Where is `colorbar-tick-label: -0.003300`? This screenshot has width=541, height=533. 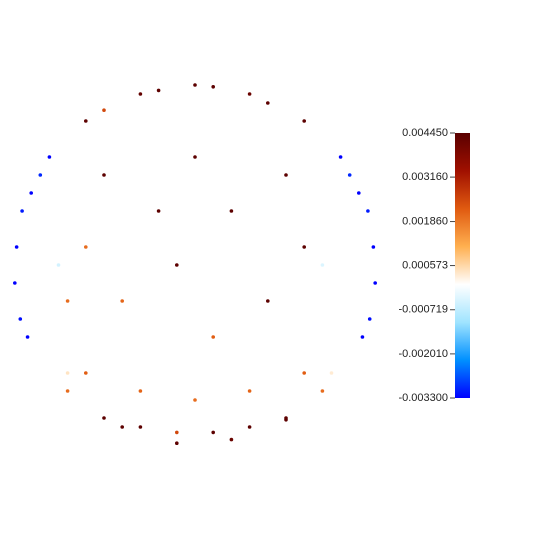
colorbar-tick-label: -0.003300 is located at coordinates (423, 398).